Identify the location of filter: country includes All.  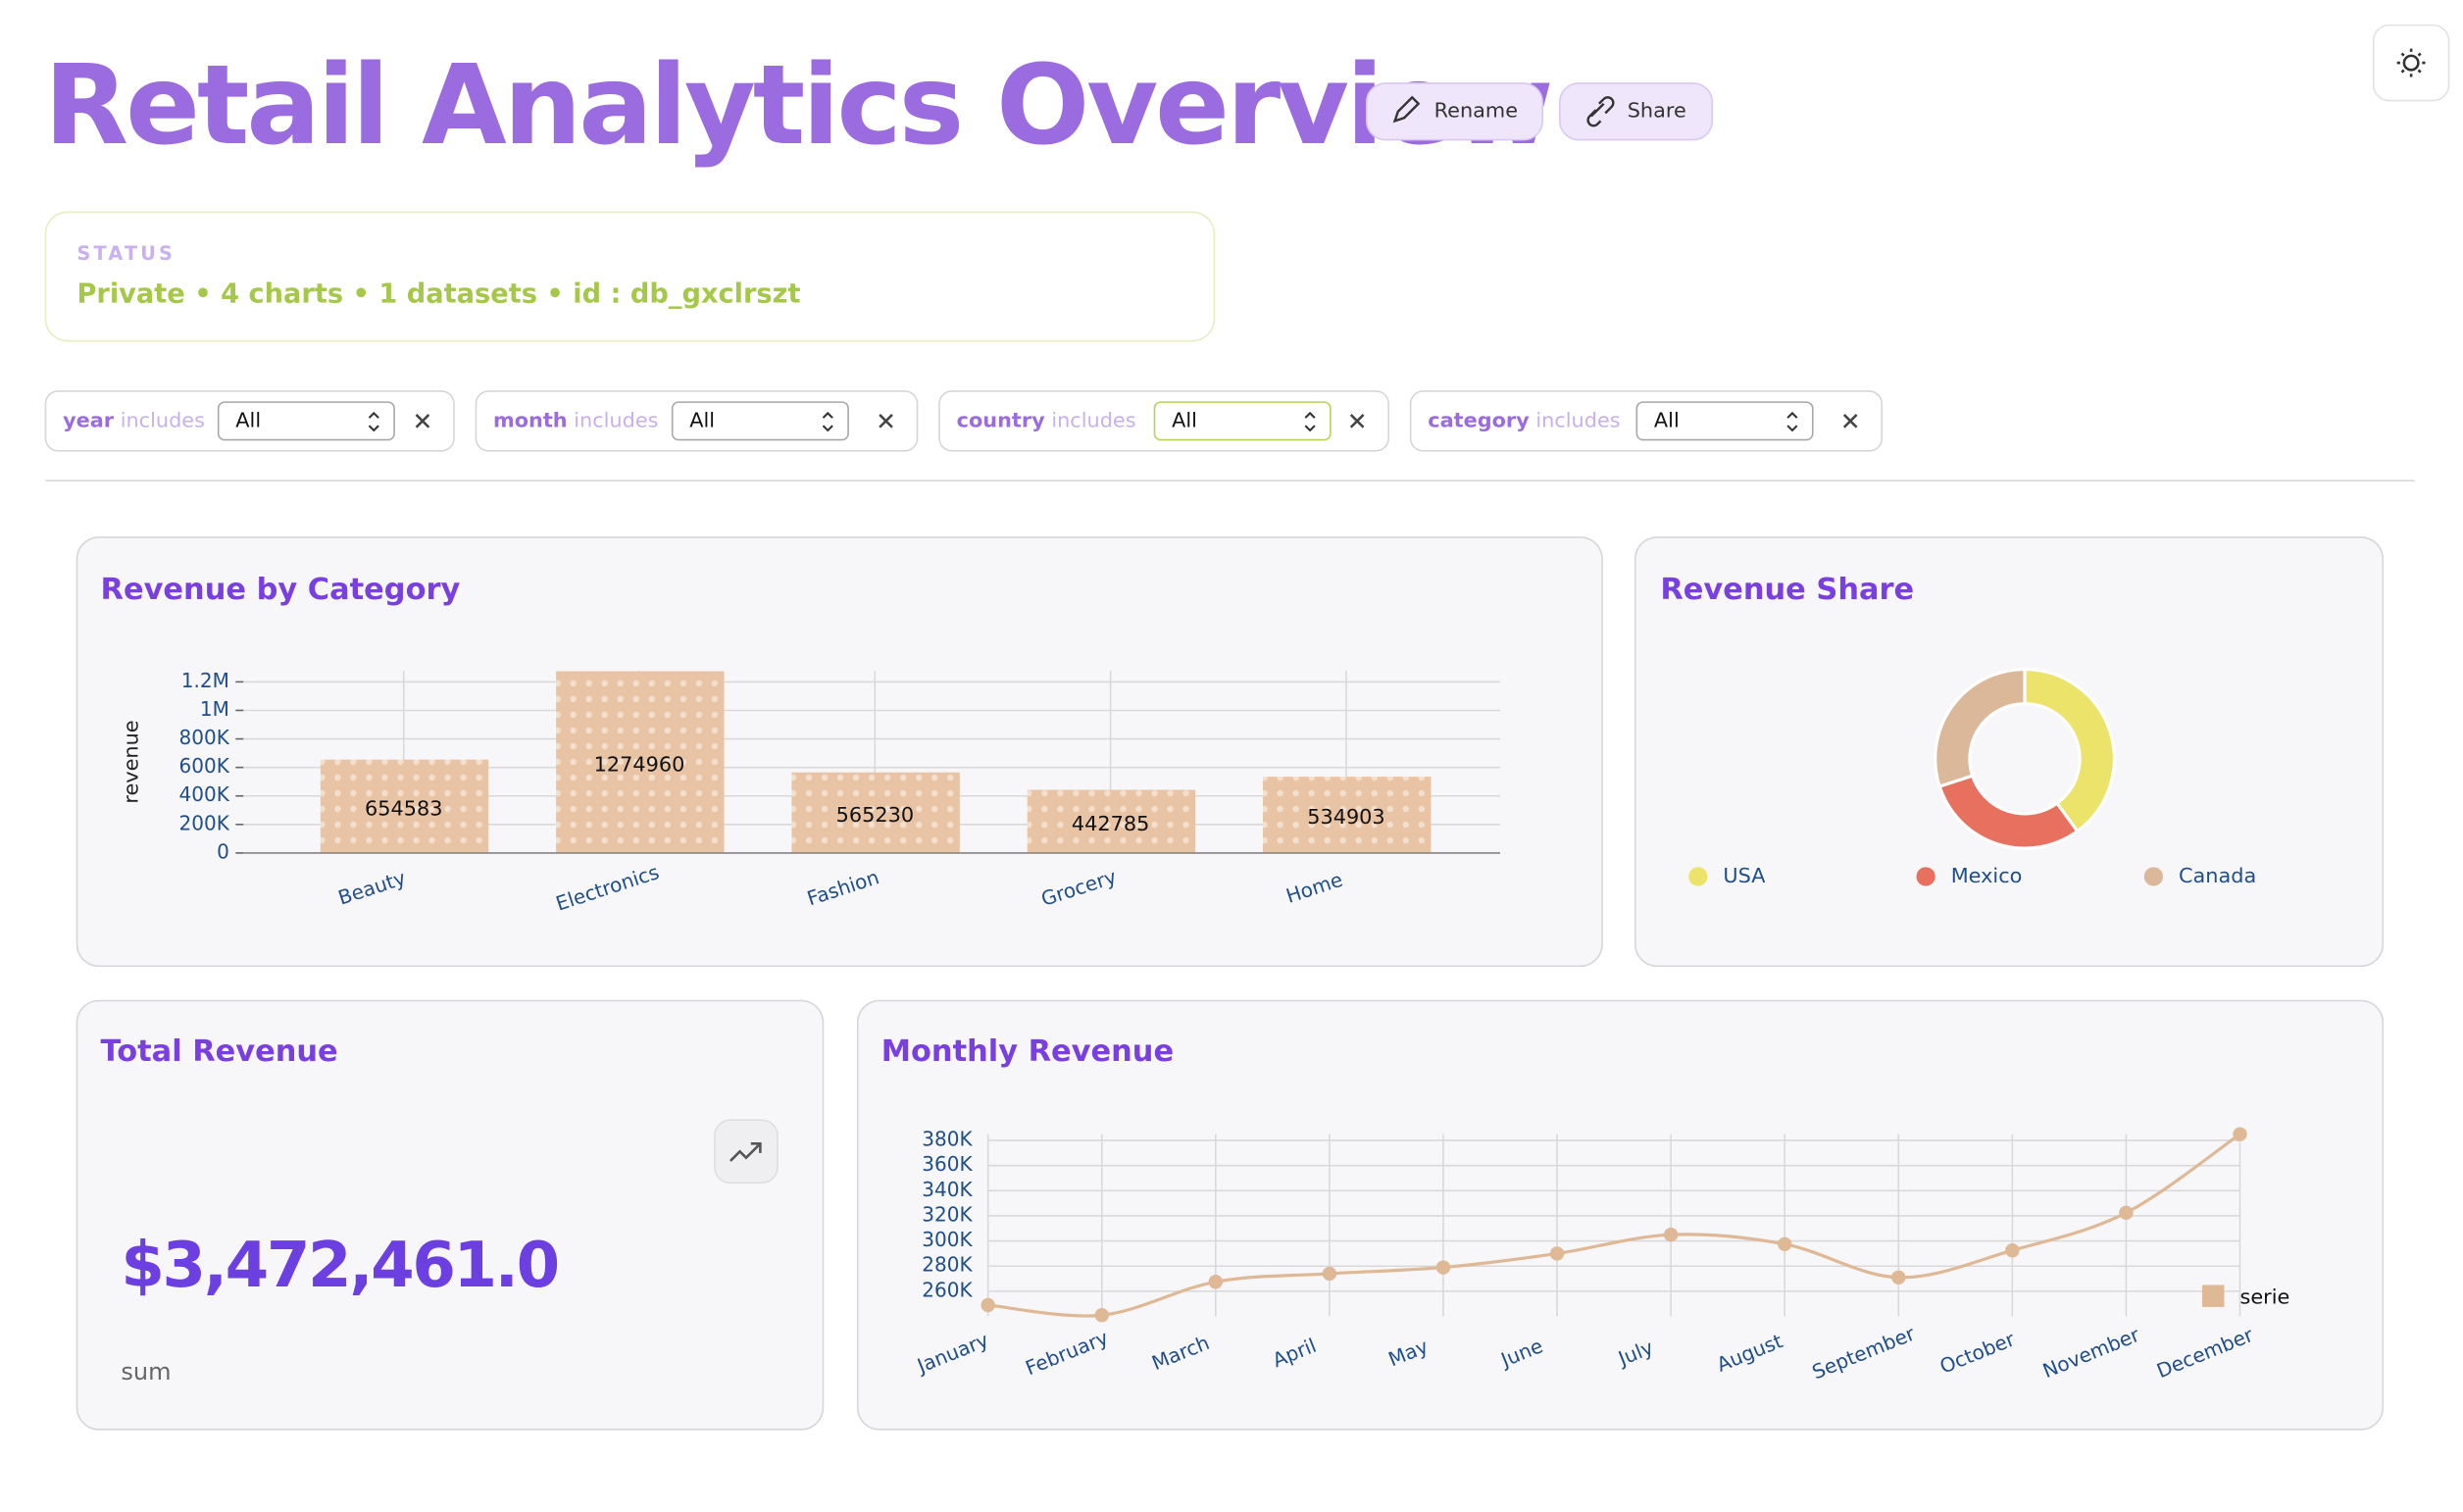
(1164, 421).